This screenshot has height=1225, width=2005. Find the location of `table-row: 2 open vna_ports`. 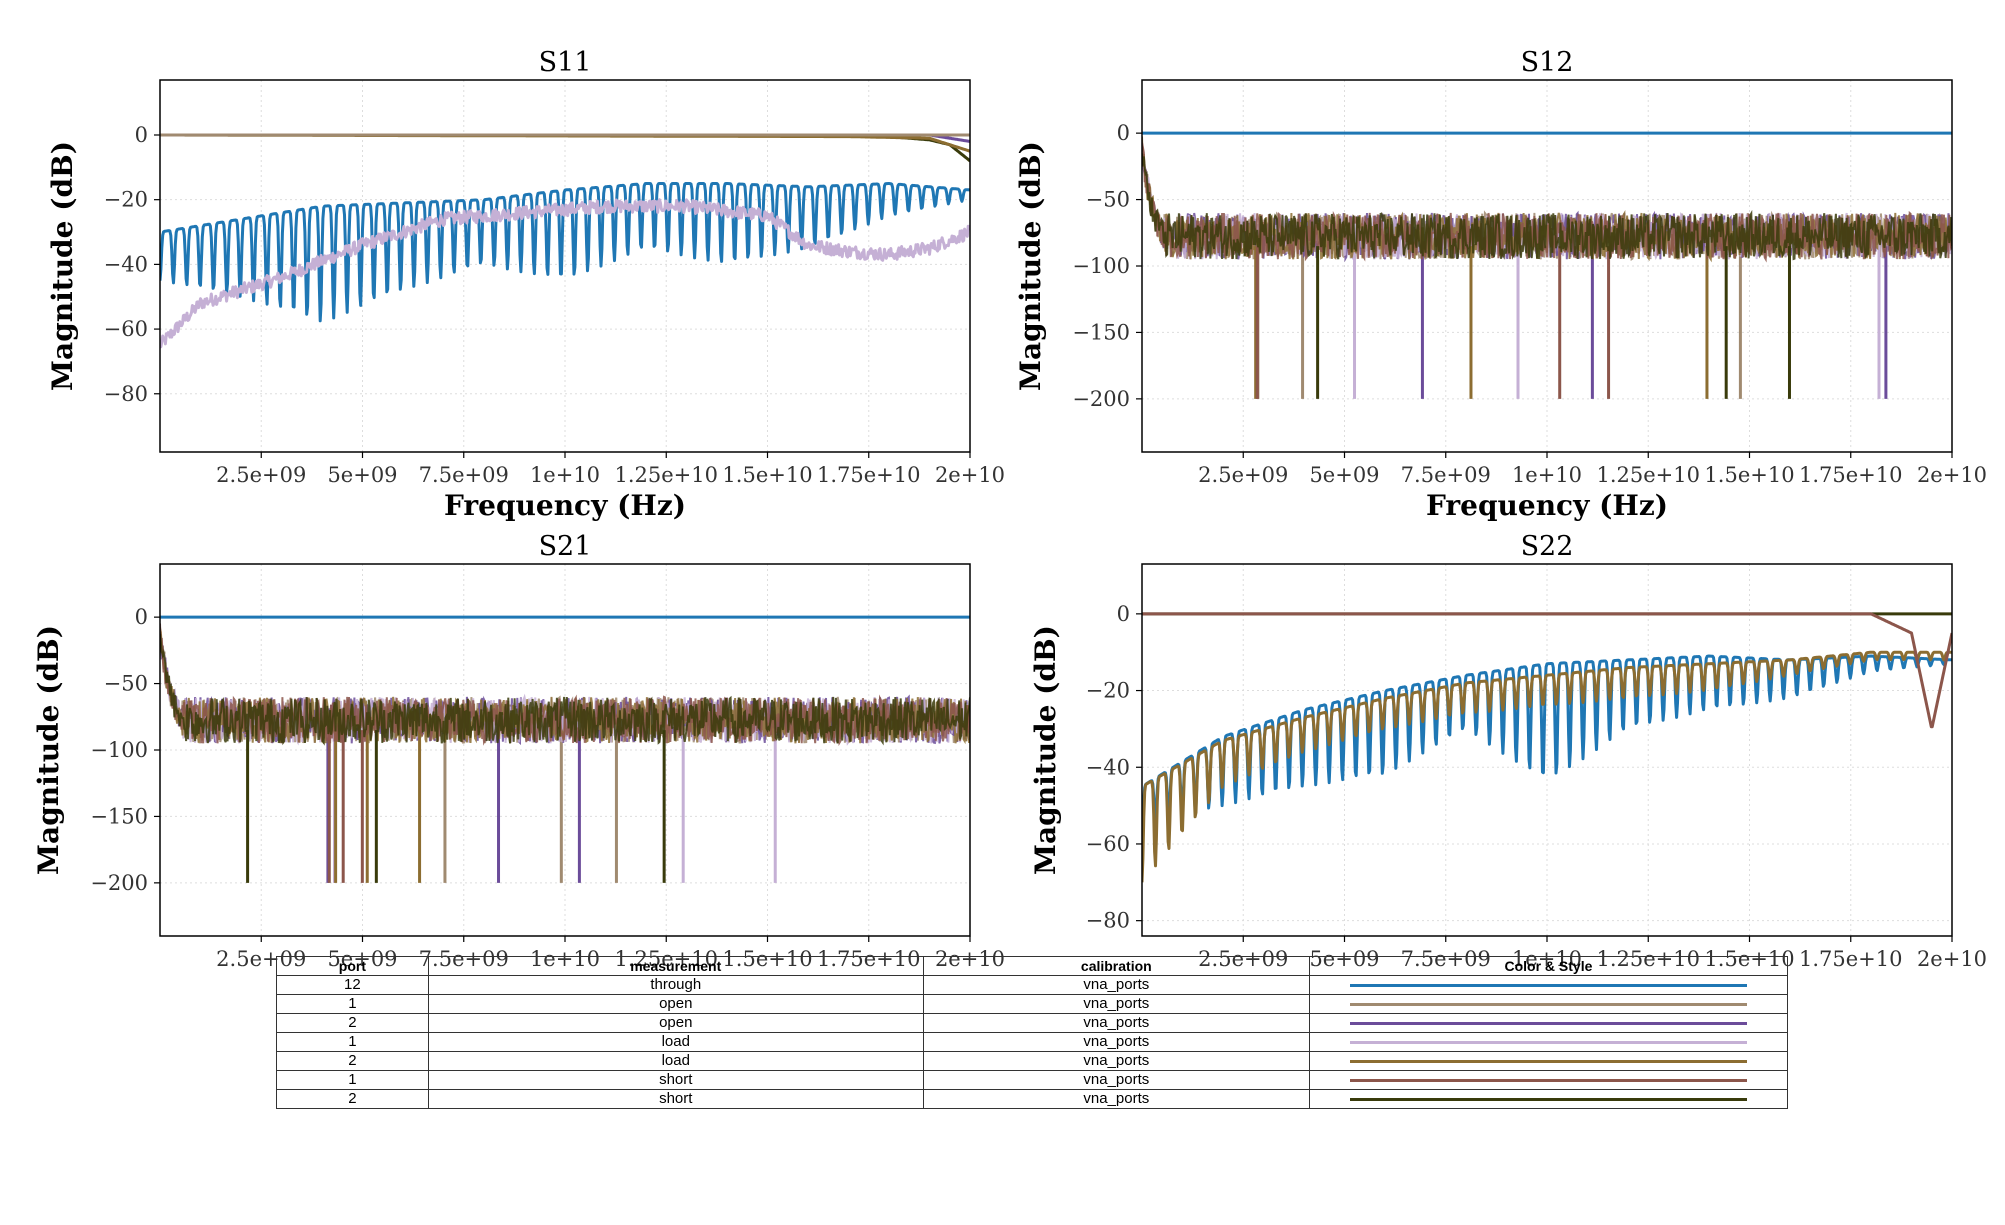

table-row: 2 open vna_ports is located at coordinates (1032, 1023).